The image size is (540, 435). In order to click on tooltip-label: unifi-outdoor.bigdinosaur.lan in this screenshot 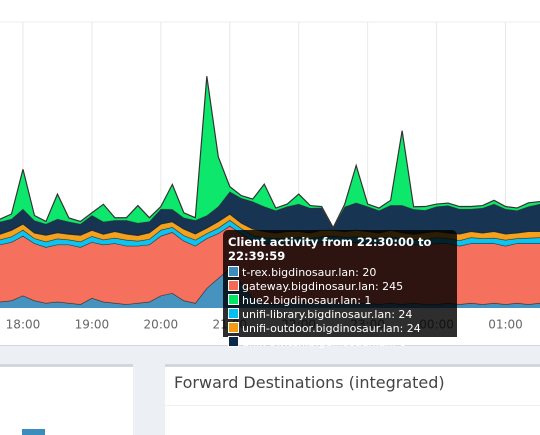, I will do `click(324, 328)`.